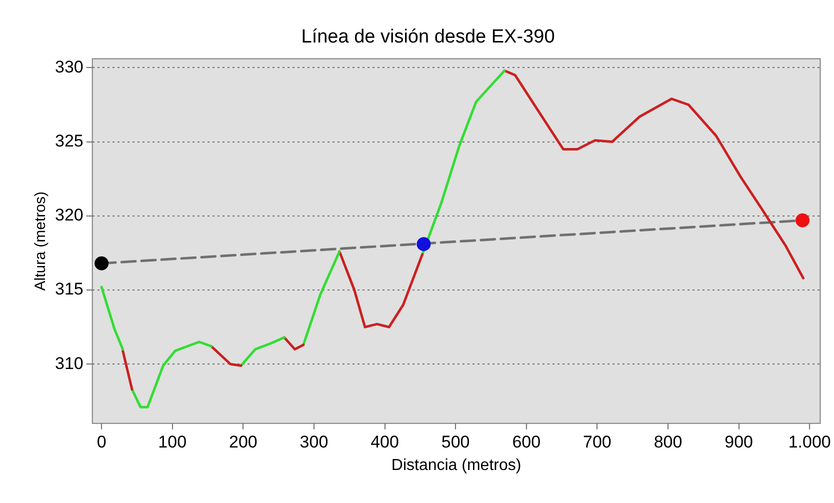 The image size is (834, 503). I want to click on y-tick-label: 320, so click(69, 215).